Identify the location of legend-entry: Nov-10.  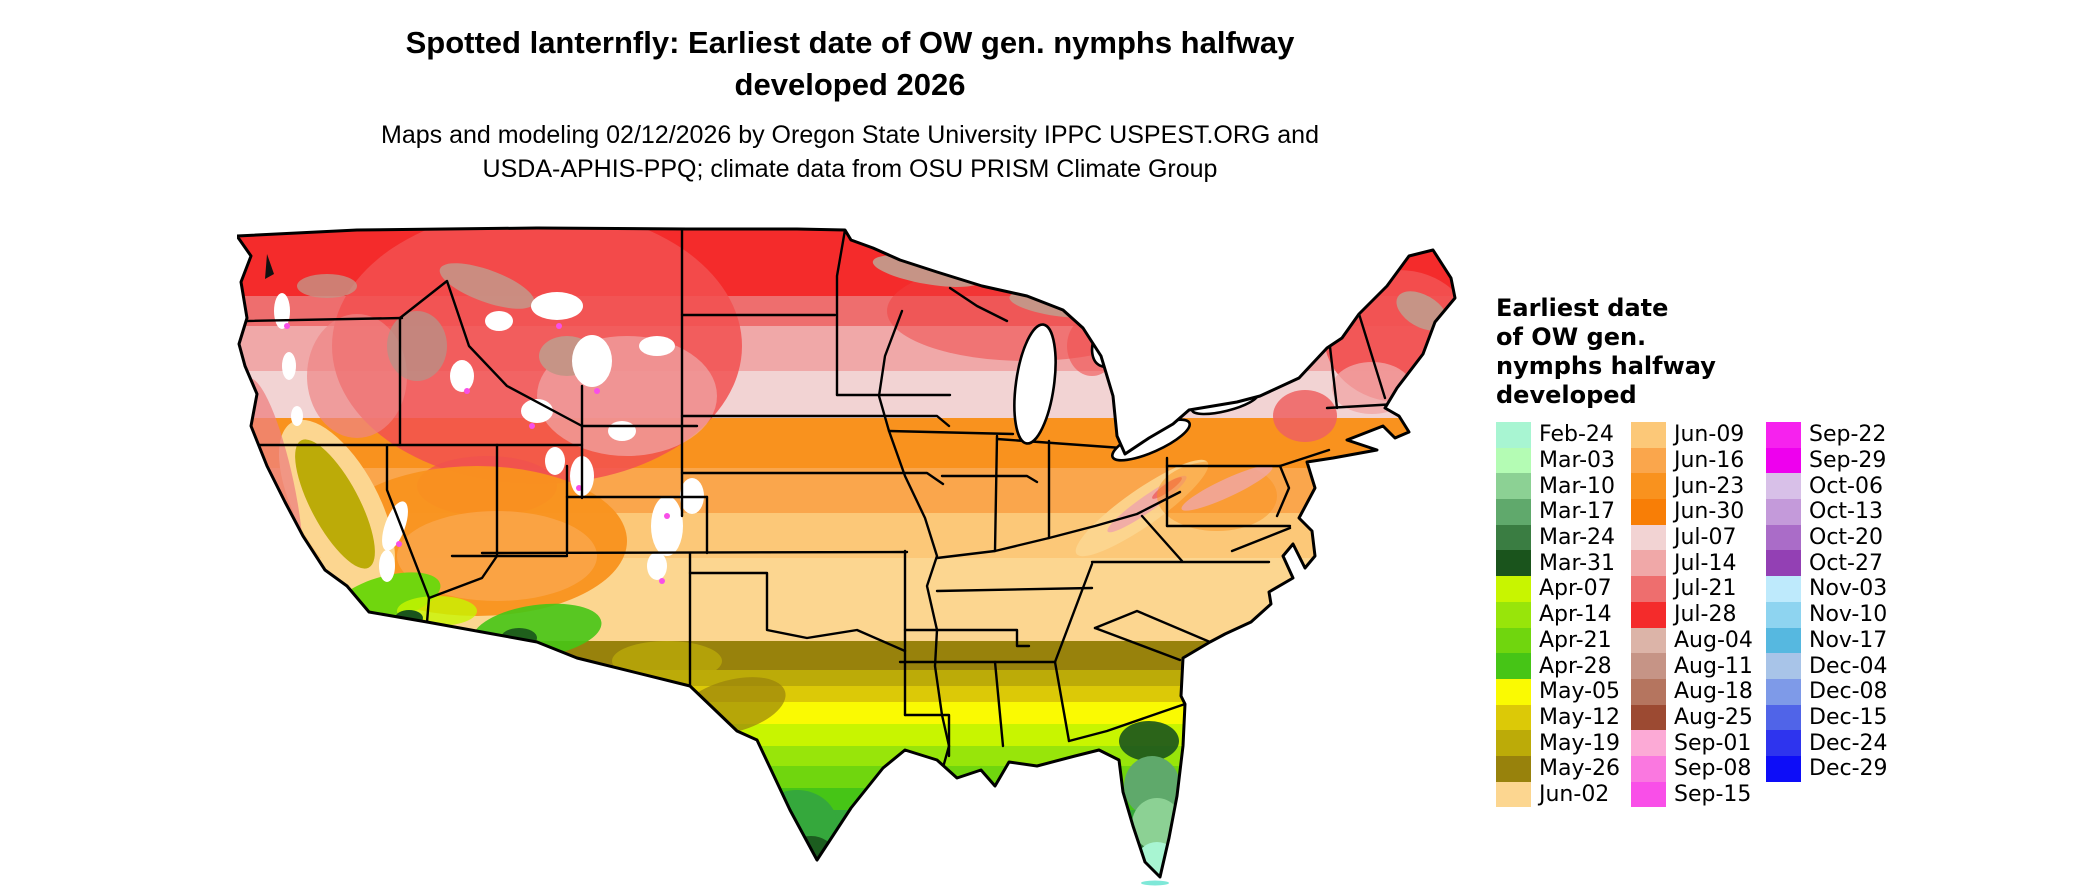
(1827, 614).